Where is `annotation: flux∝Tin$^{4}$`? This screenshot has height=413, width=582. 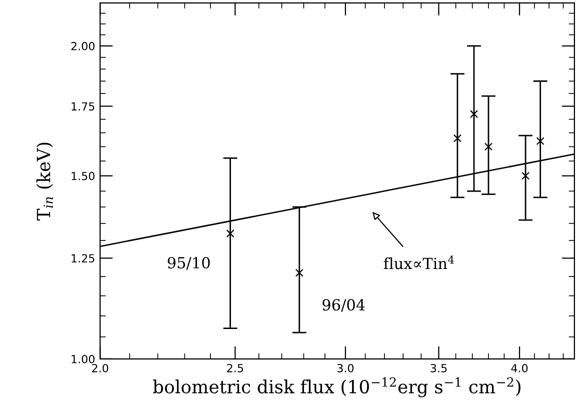
annotation: flux∝Tin$^{4}$ is located at coordinates (419, 263).